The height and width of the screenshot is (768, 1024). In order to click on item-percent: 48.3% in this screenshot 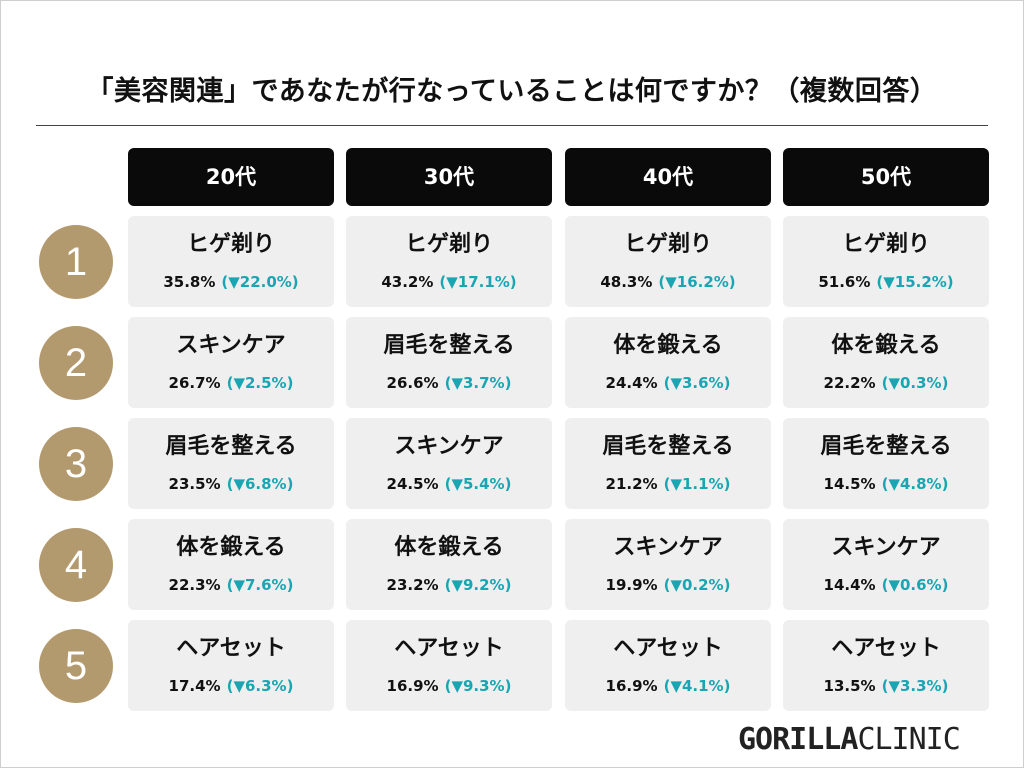, I will do `click(626, 282)`.